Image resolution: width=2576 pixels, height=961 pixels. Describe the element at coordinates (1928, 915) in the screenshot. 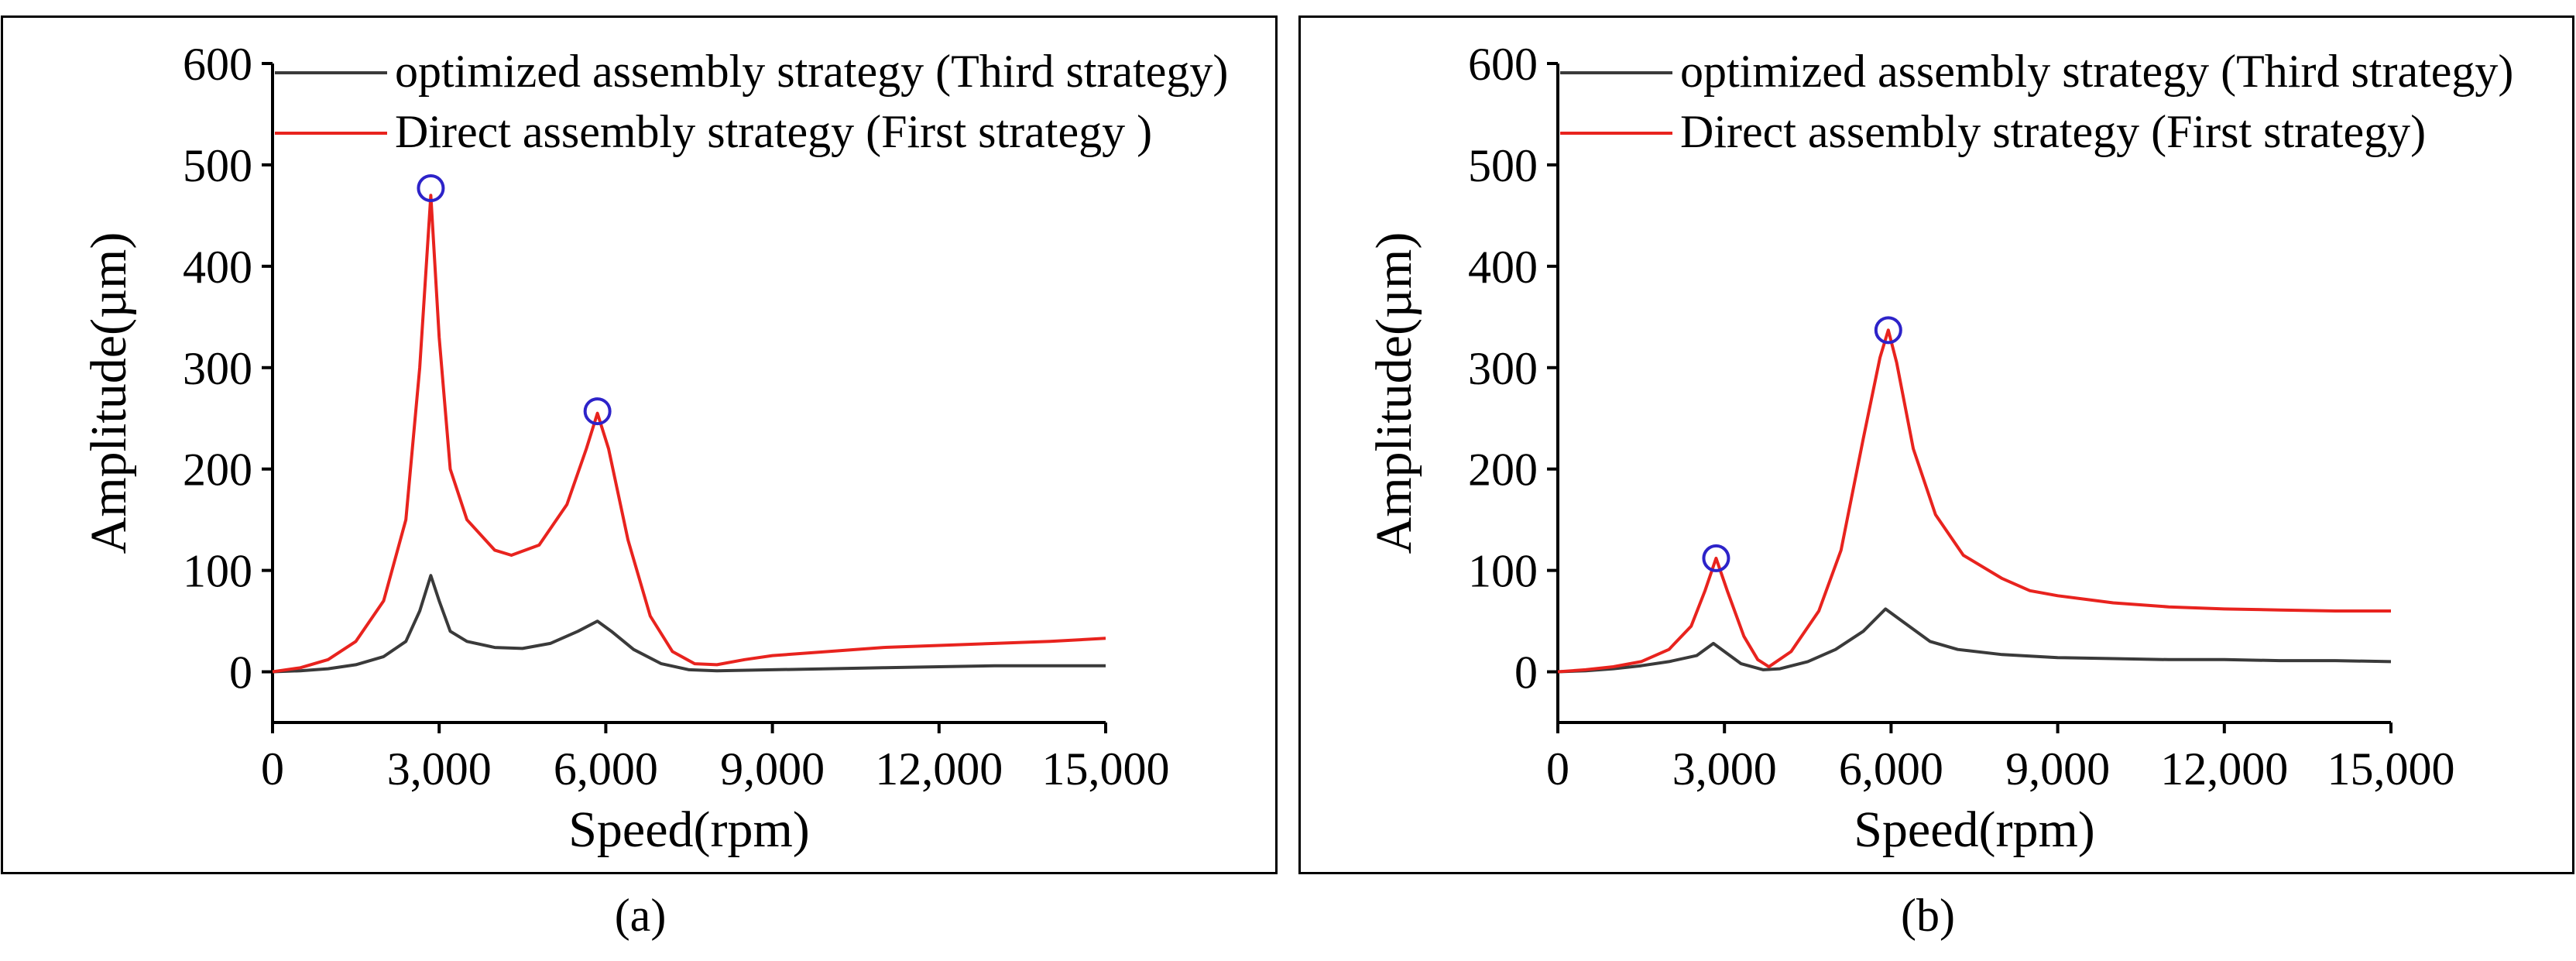

I see `panel-b-caption: (b)` at that location.